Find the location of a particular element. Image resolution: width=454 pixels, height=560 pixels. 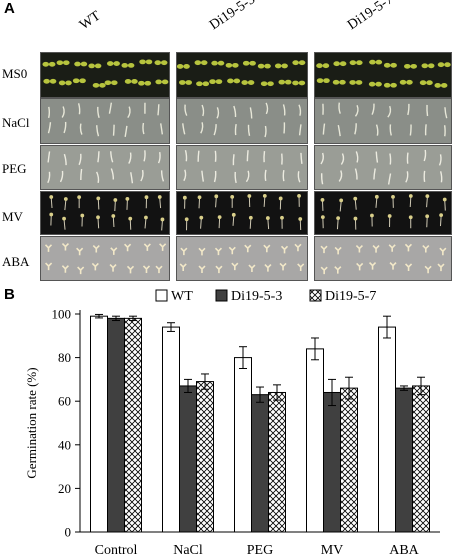

y-tick-label: 20 is located at coordinates (64, 488).